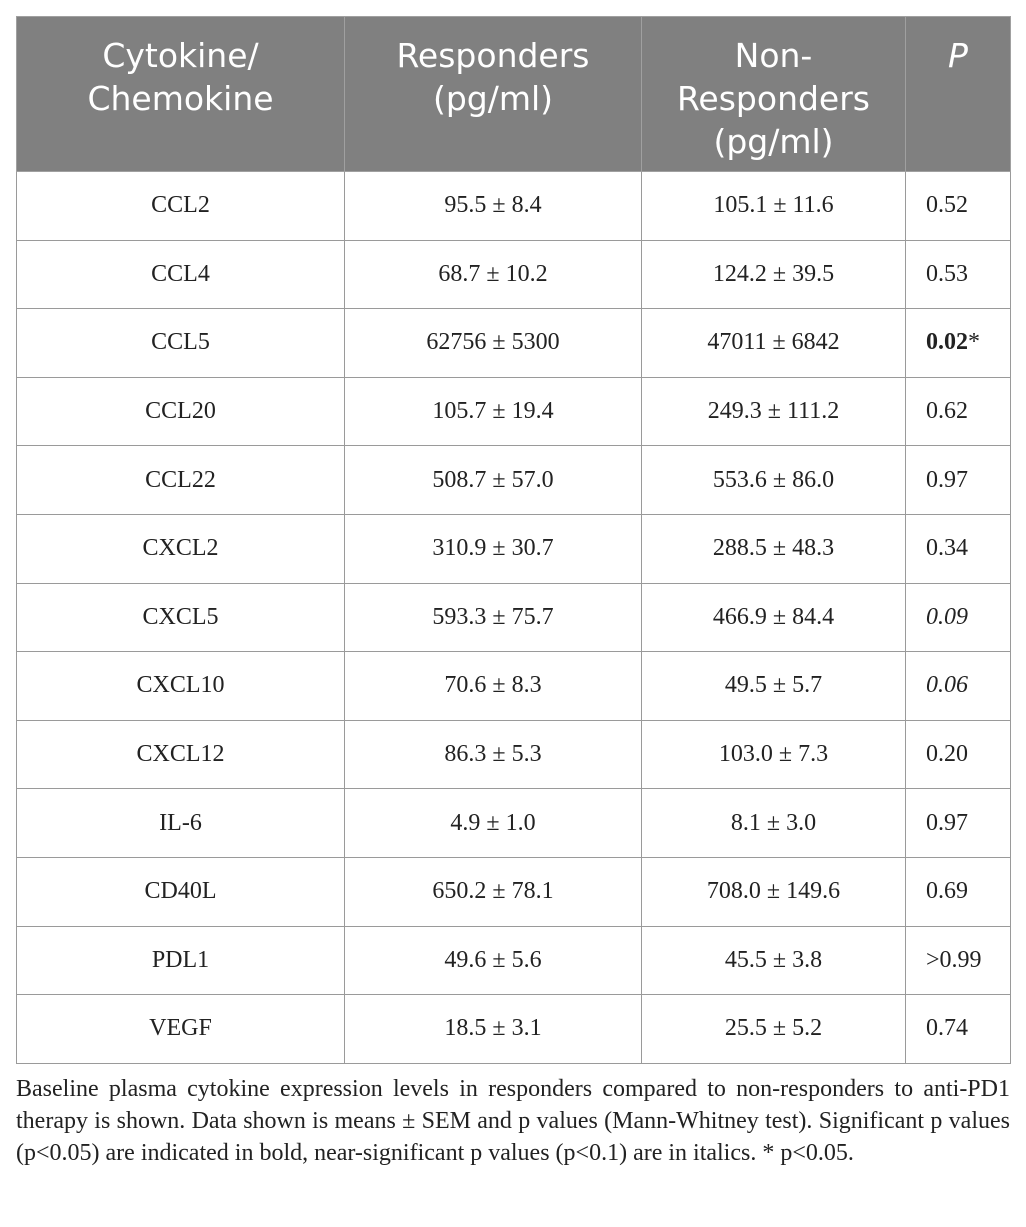 This screenshot has width=1026, height=1227. I want to click on responders-value-cell: 650.2 ± 78.1, so click(493, 891).